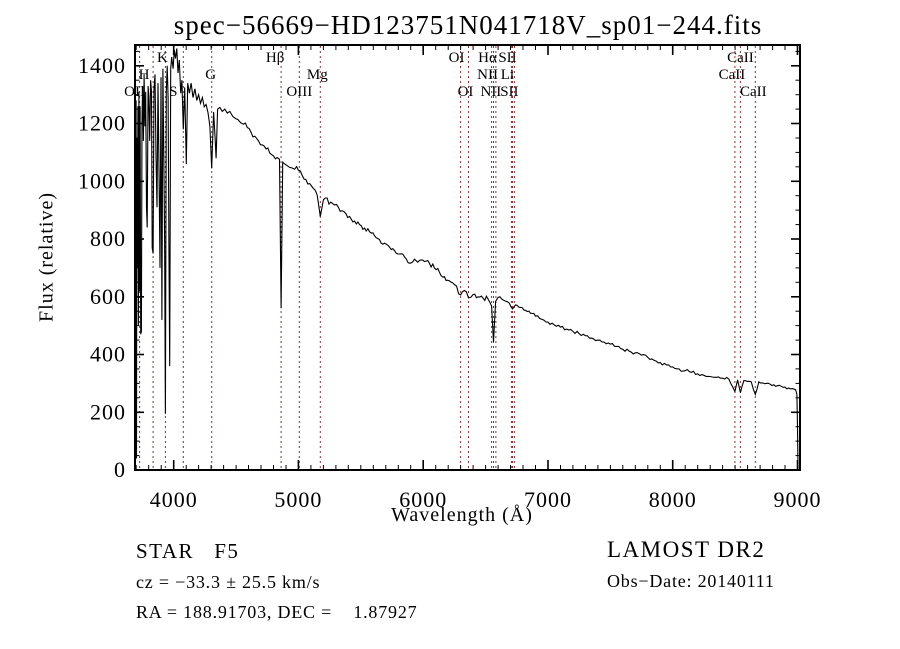 The width and height of the screenshot is (900, 649). Describe the element at coordinates (120, 469) in the screenshot. I see `y-tick-label: 0` at that location.